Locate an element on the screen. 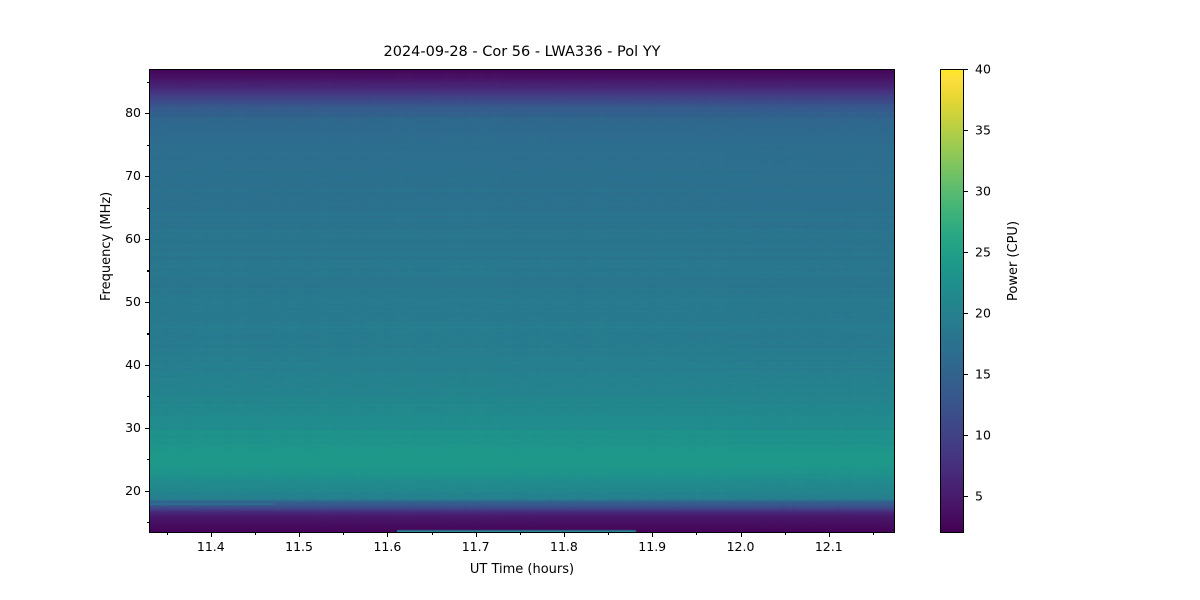 This screenshot has width=1200, height=600. x-tick-label: 11.6 is located at coordinates (387, 546).